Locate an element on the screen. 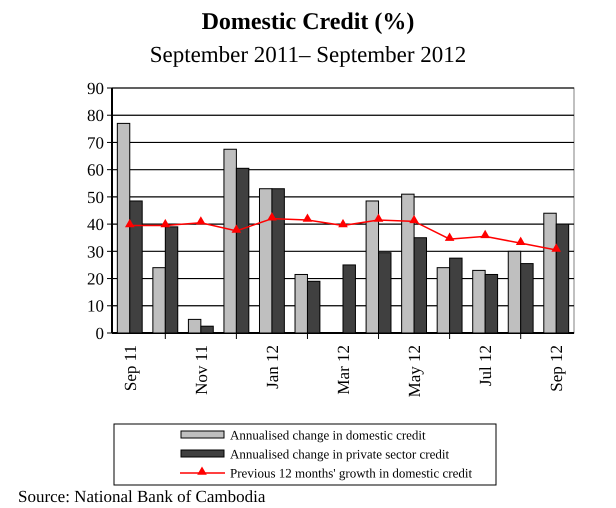 This screenshot has width=616, height=508. legend-label: Annualised change in private sector credit is located at coordinates (340, 454).